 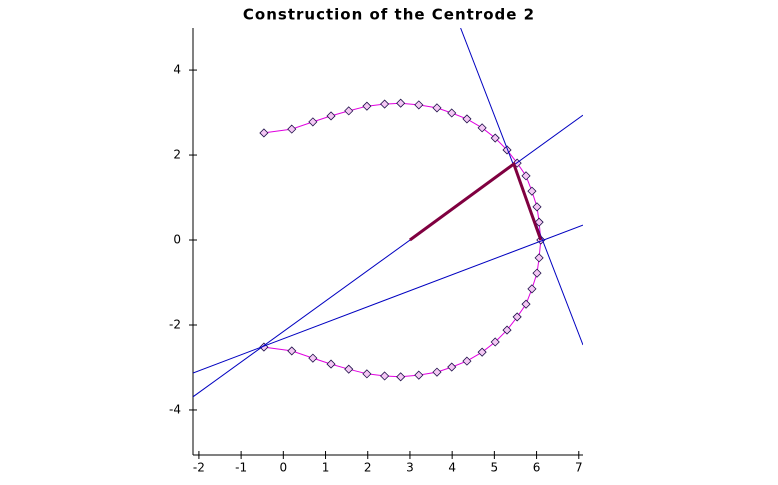 What do you see at coordinates (410, 468) in the screenshot?
I see `x-tick-label: 3` at bounding box center [410, 468].